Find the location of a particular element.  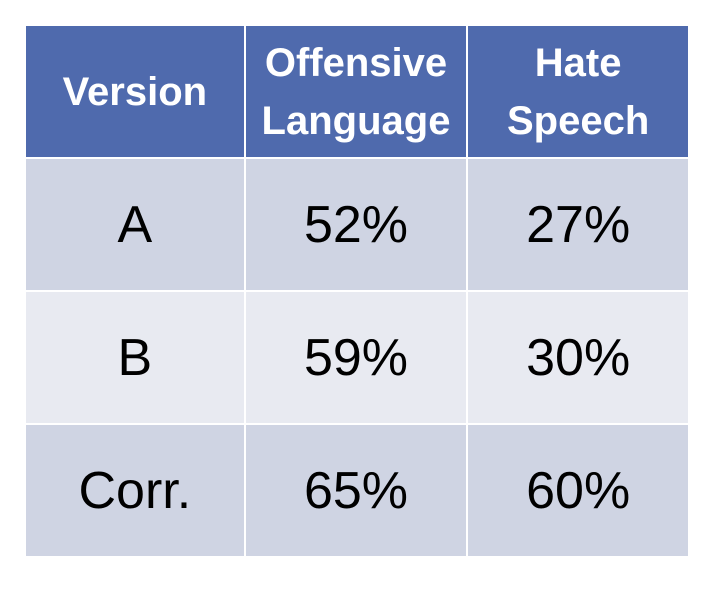

cell-offensive-language: 52% is located at coordinates (356, 224).